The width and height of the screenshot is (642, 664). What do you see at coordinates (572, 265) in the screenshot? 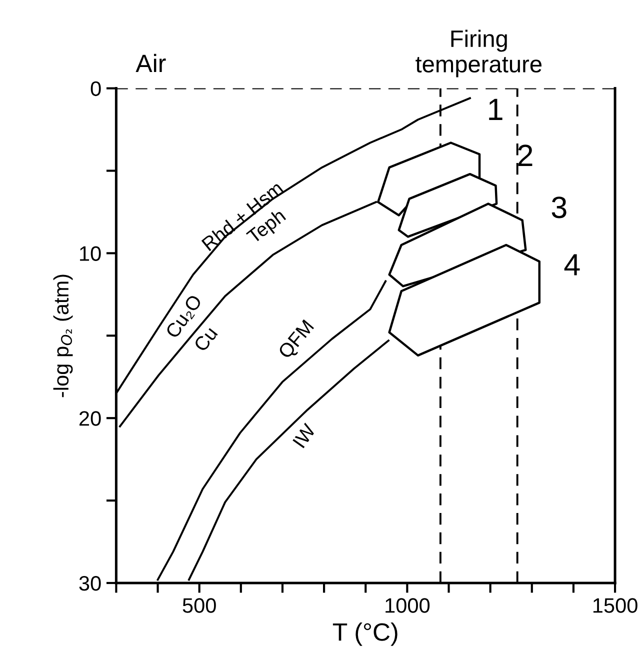
I see `annotation: 4` at bounding box center [572, 265].